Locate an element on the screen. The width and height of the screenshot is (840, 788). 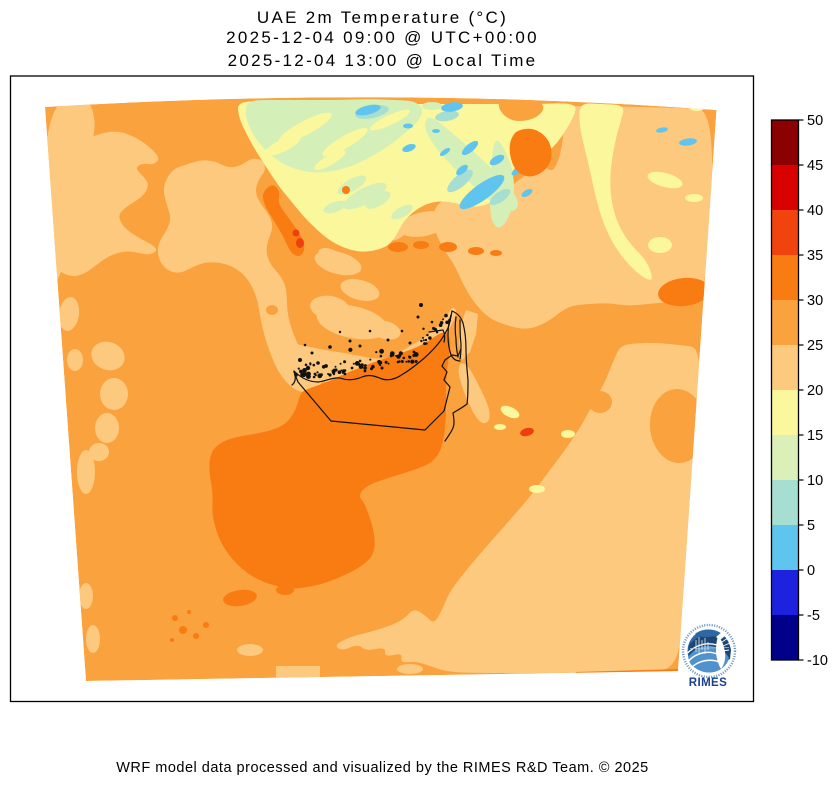
svg-text: 0 is located at coordinates (811, 571).